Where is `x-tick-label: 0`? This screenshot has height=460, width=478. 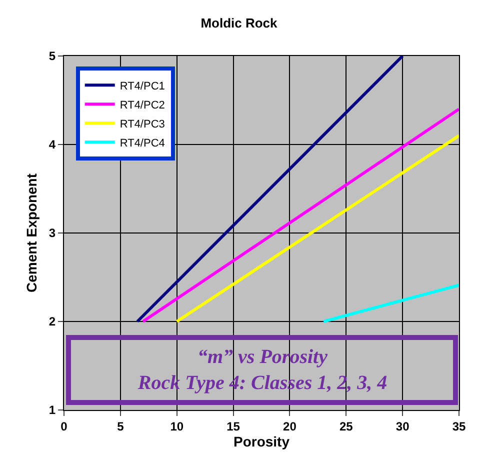
x-tick-label: 0 is located at coordinates (64, 426).